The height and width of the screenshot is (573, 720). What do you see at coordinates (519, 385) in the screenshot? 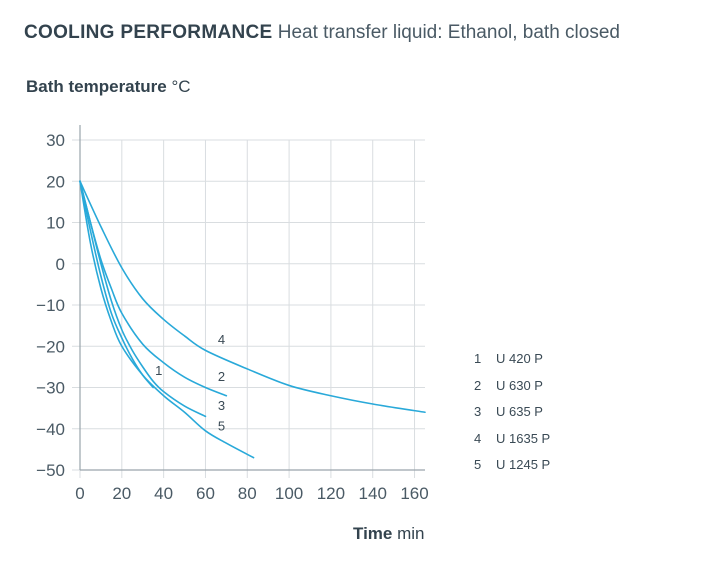
I see `legend-label: U 630 P` at bounding box center [519, 385].